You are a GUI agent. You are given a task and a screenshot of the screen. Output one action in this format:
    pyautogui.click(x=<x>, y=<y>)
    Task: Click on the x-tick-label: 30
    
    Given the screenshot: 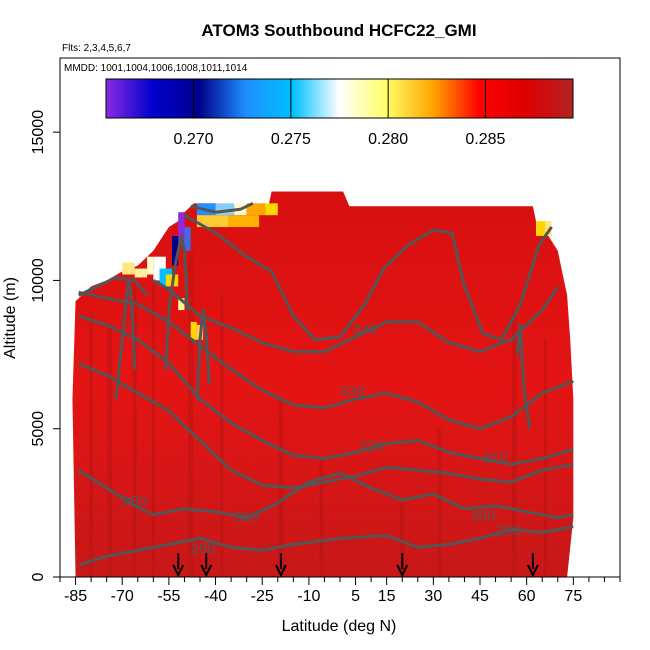 What is the action you would take?
    pyautogui.click(x=433, y=596)
    